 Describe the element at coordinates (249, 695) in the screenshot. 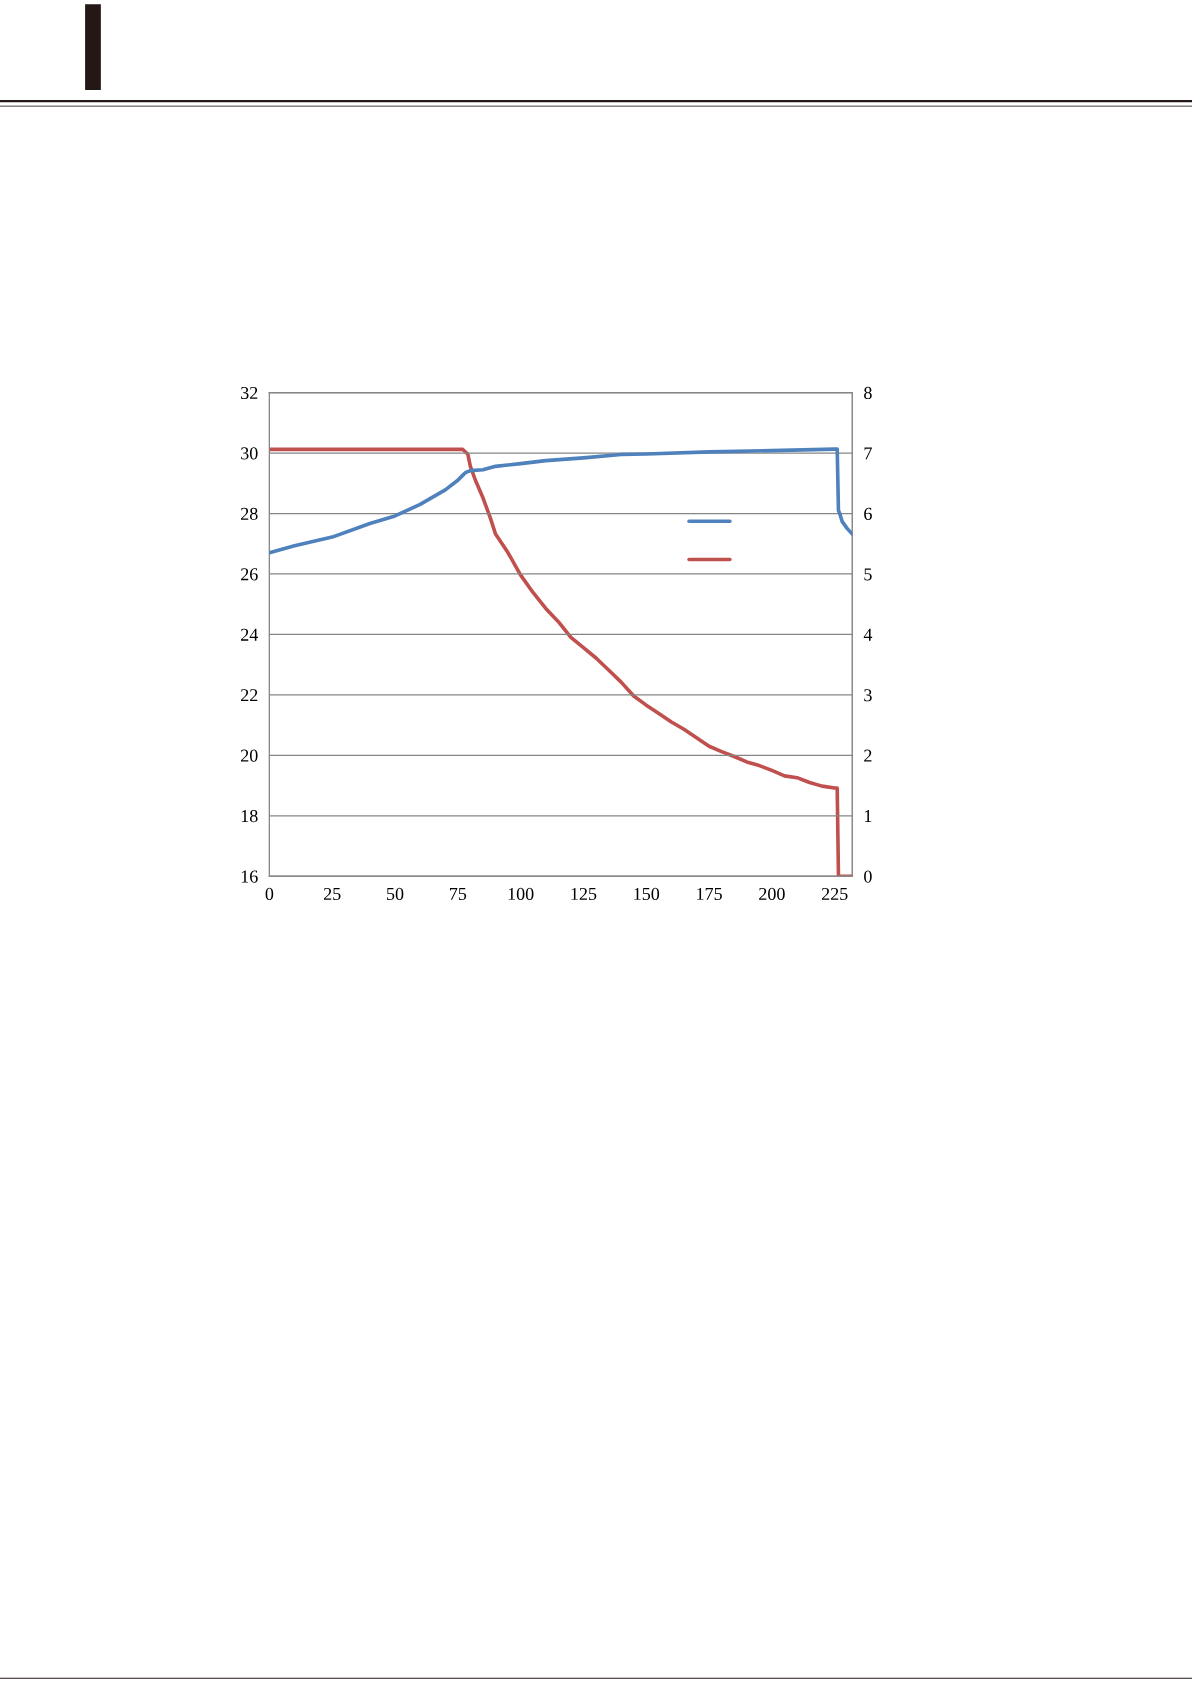

I see `y-tick-label: 22` at that location.